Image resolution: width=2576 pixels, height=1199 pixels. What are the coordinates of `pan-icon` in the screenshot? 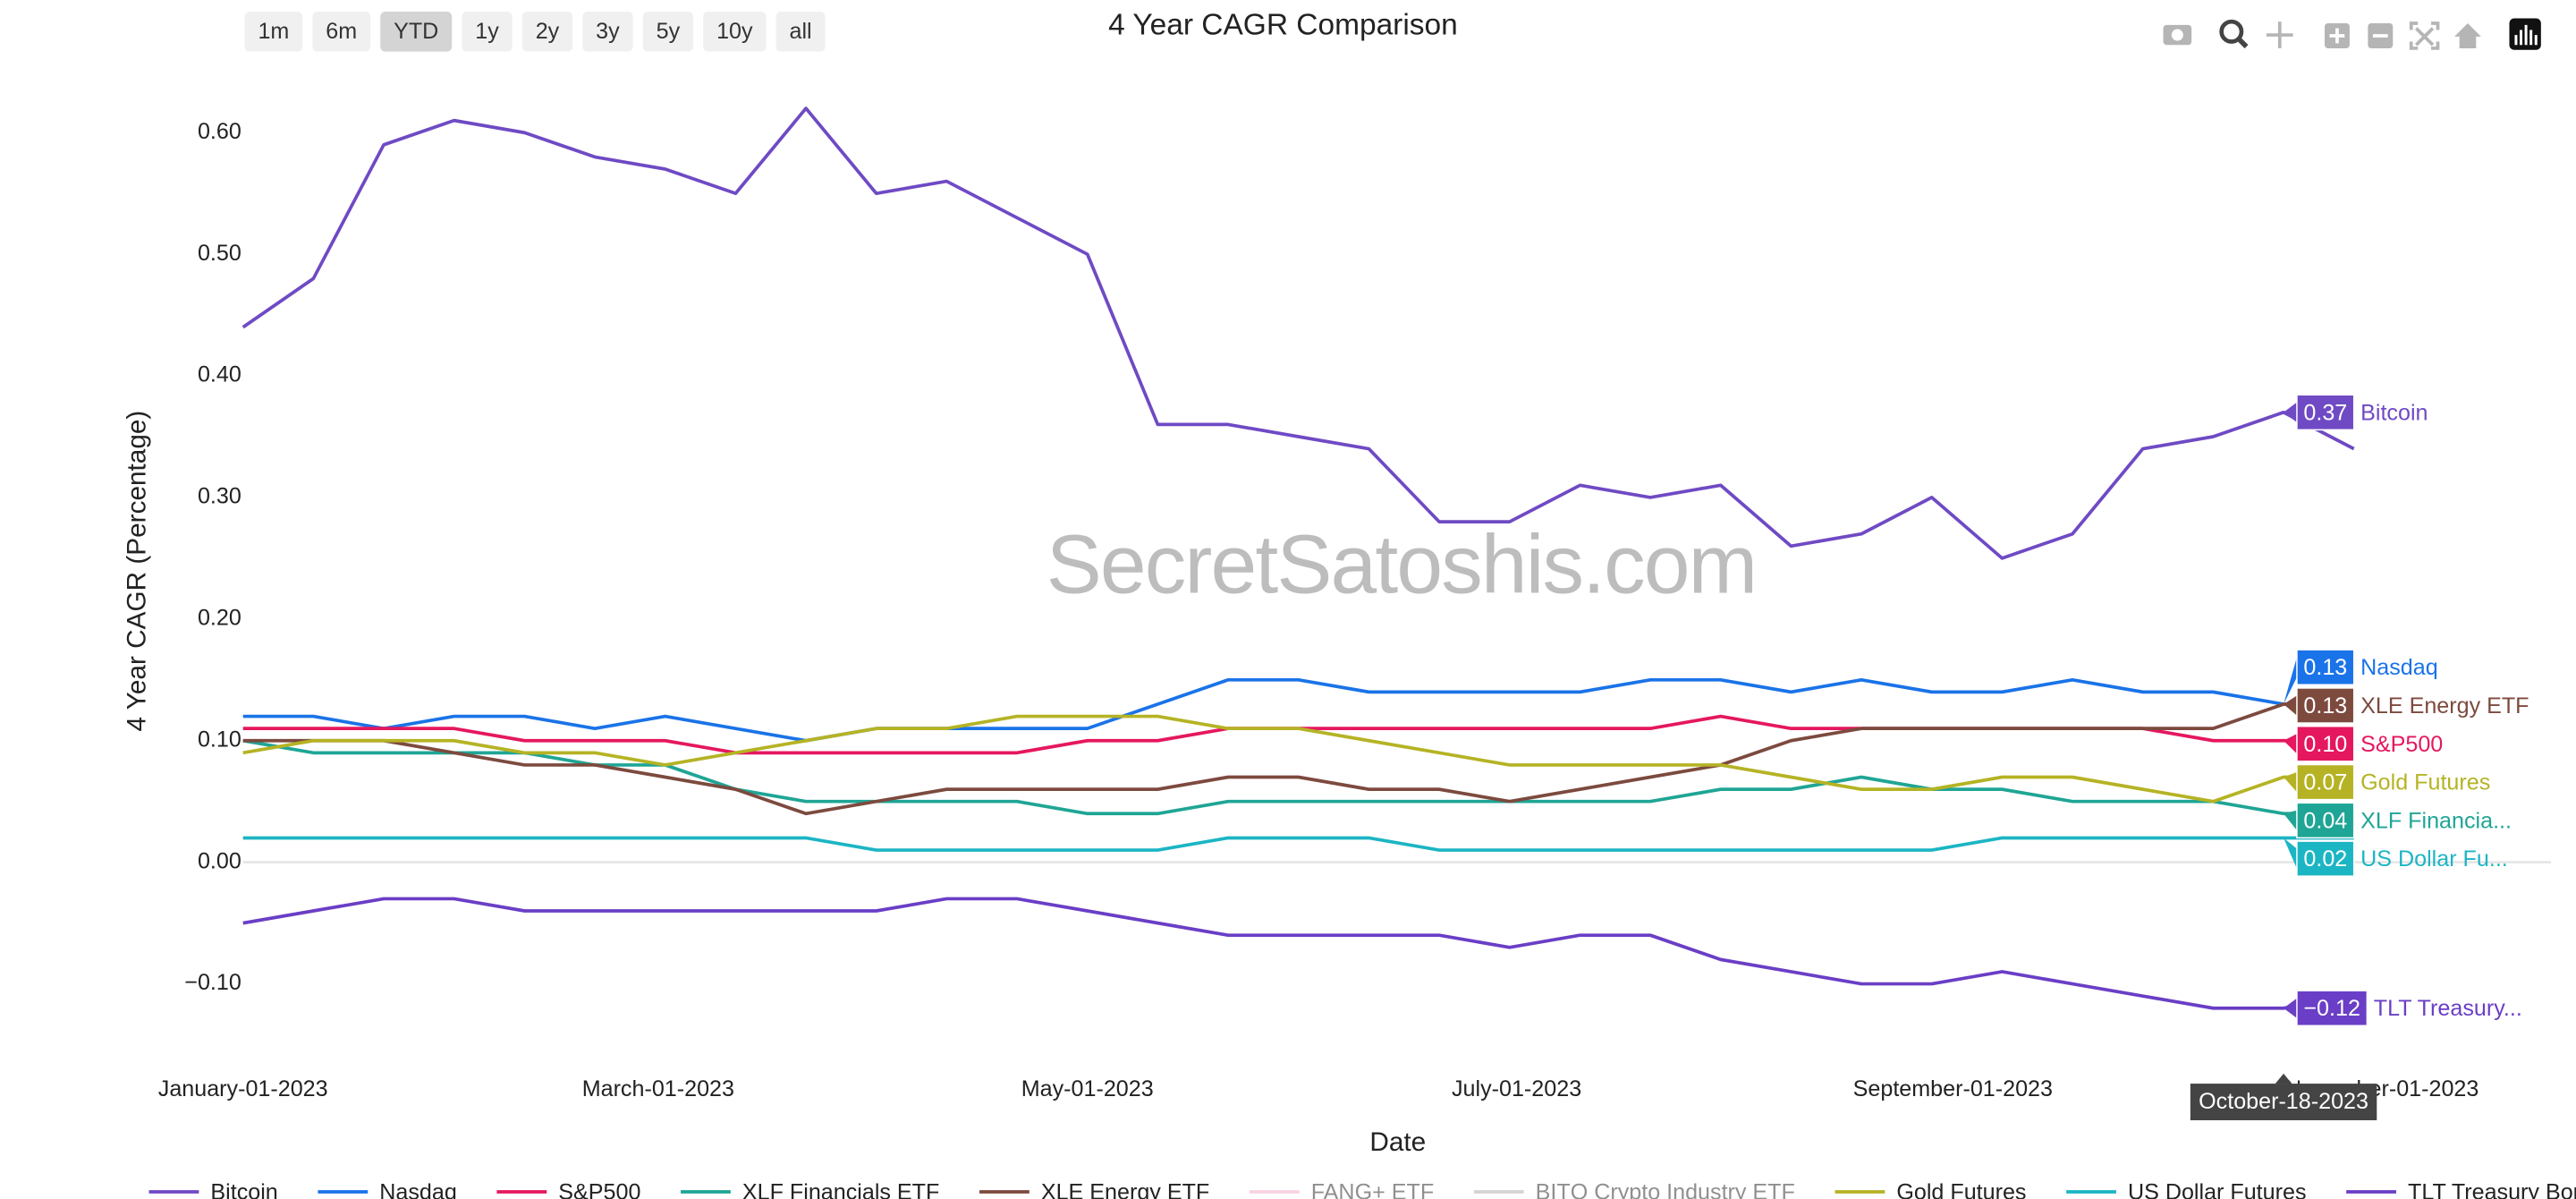 It's located at (2279, 34).